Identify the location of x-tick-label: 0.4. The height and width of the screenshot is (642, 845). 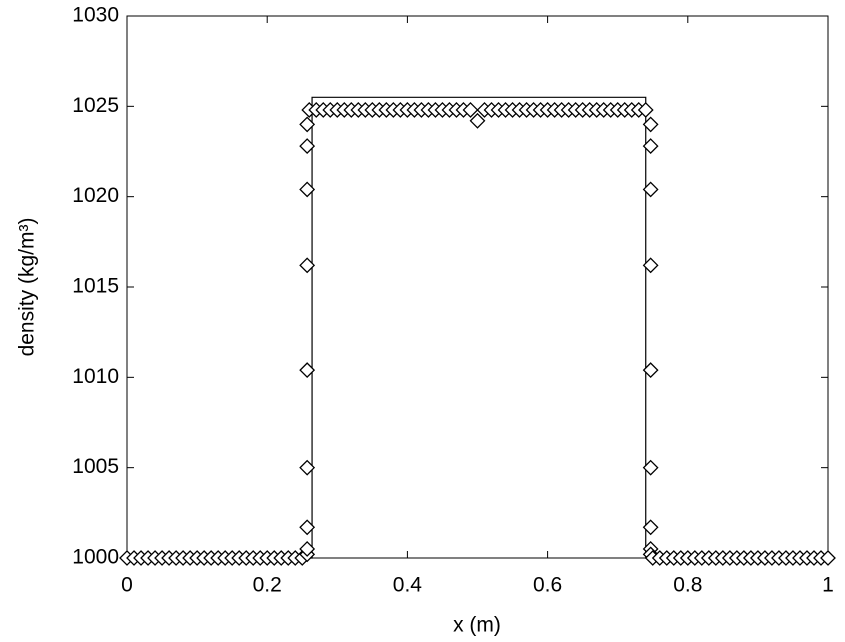
(408, 585).